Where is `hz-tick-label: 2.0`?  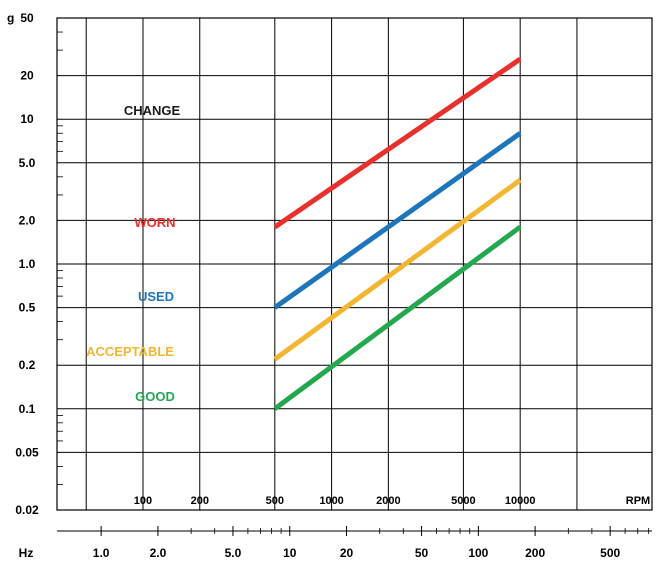
hz-tick-label: 2.0 is located at coordinates (158, 553).